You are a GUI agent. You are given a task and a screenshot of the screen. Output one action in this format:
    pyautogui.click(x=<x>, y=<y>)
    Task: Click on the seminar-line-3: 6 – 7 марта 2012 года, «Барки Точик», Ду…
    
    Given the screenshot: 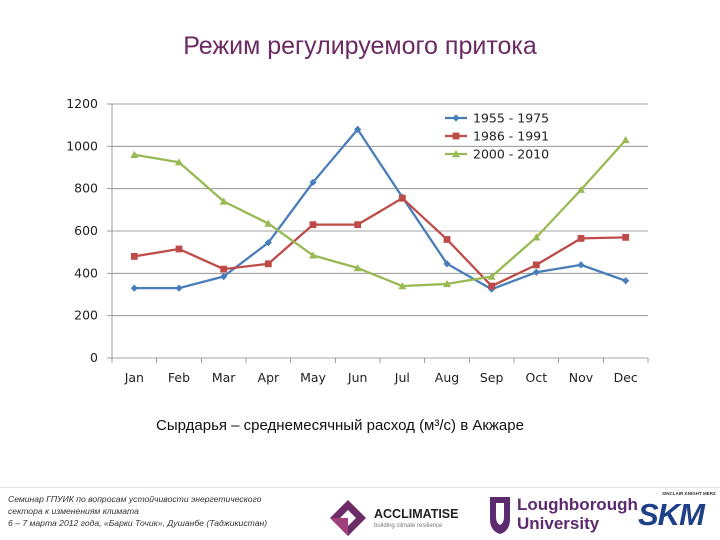 What is the action you would take?
    pyautogui.click(x=138, y=523)
    